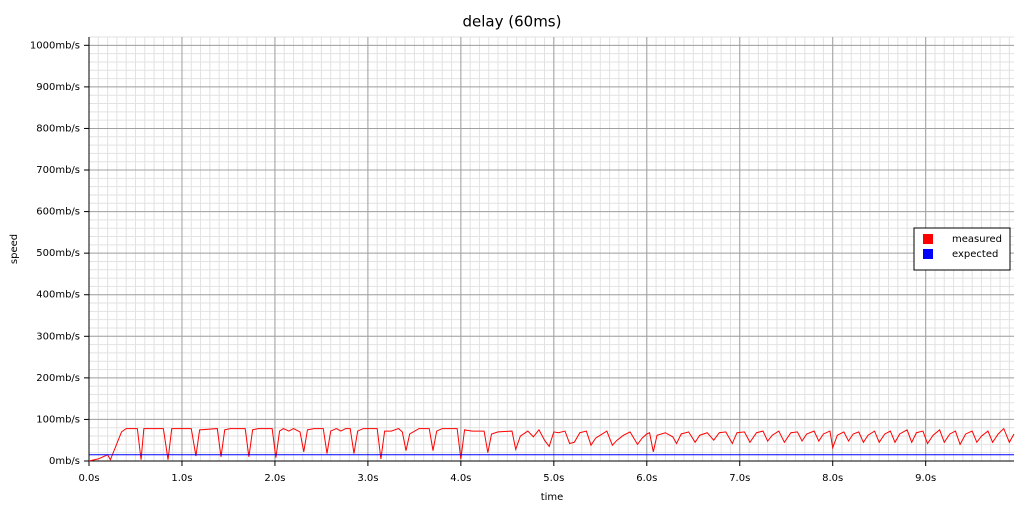  What do you see at coordinates (553, 478) in the screenshot?
I see `x-tick-label: 5.0s` at bounding box center [553, 478].